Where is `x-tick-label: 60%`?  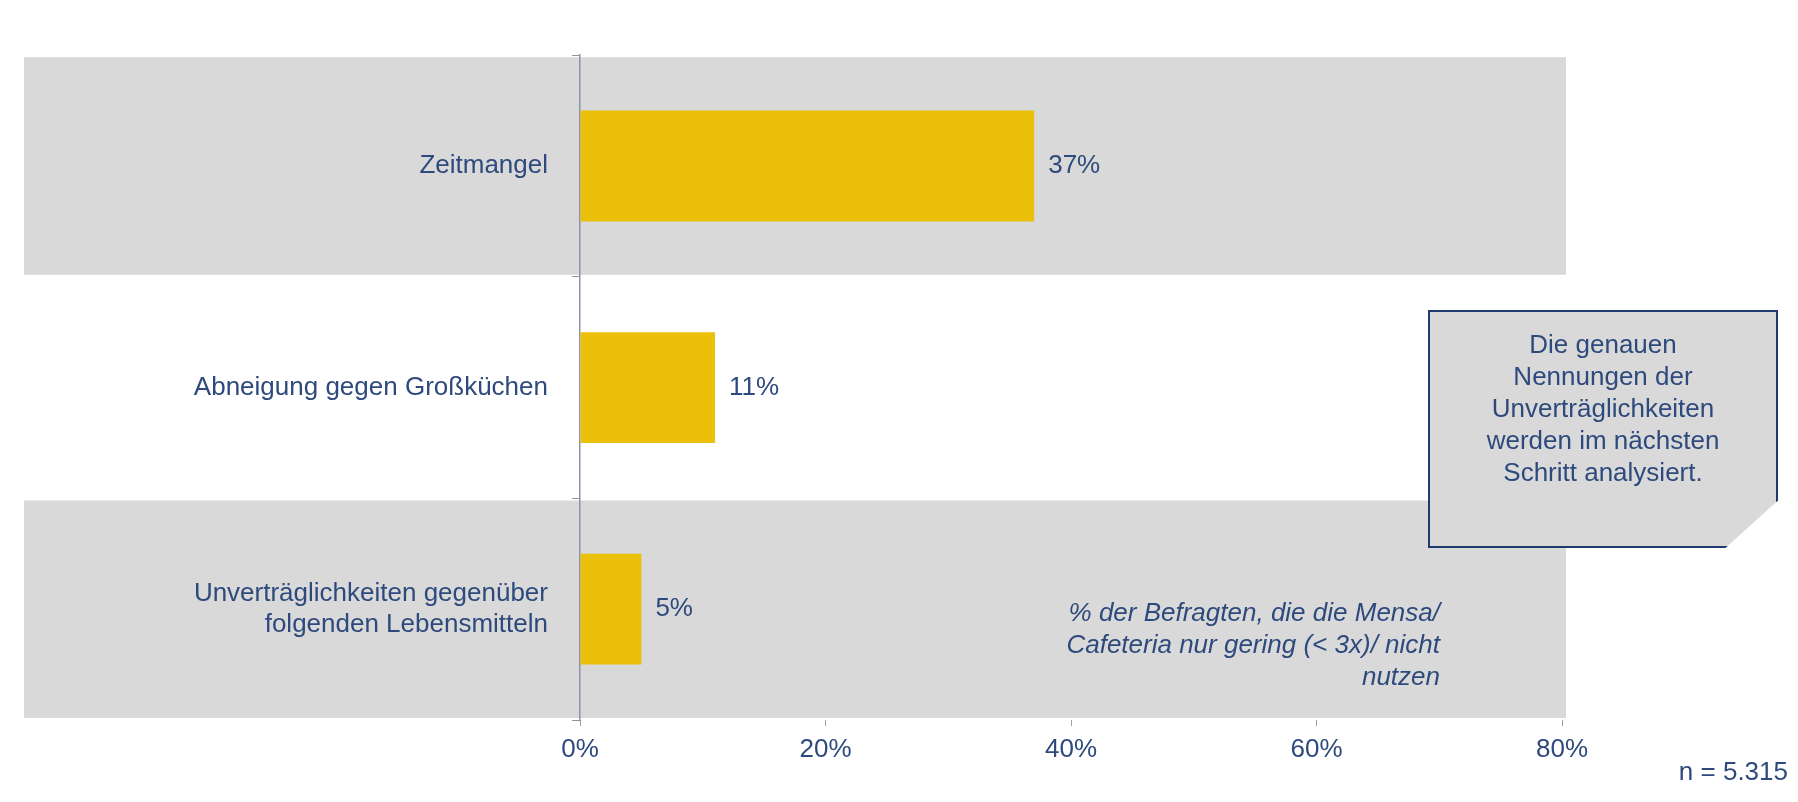
x-tick-label: 60% is located at coordinates (1316, 747).